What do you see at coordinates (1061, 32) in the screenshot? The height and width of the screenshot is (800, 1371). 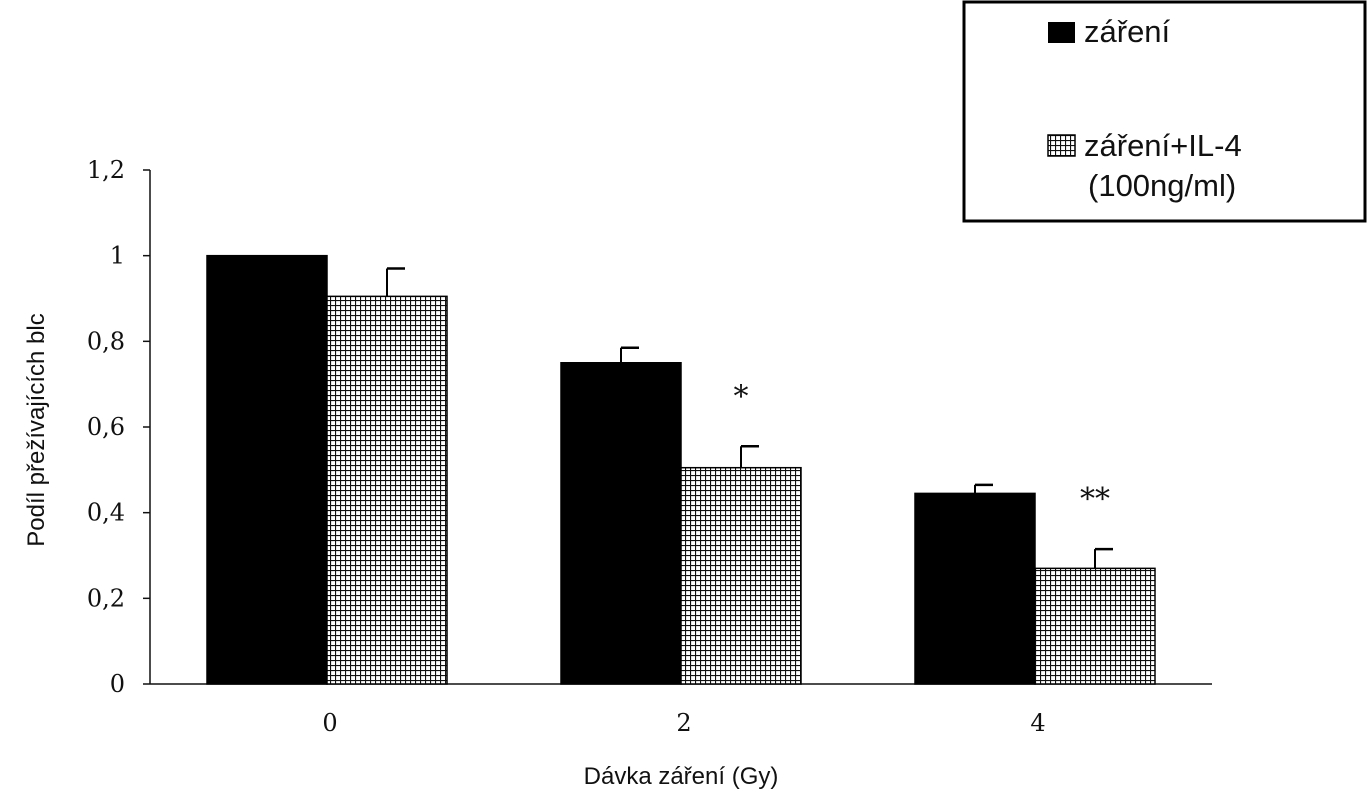 I see `legend-swatch-zareni` at bounding box center [1061, 32].